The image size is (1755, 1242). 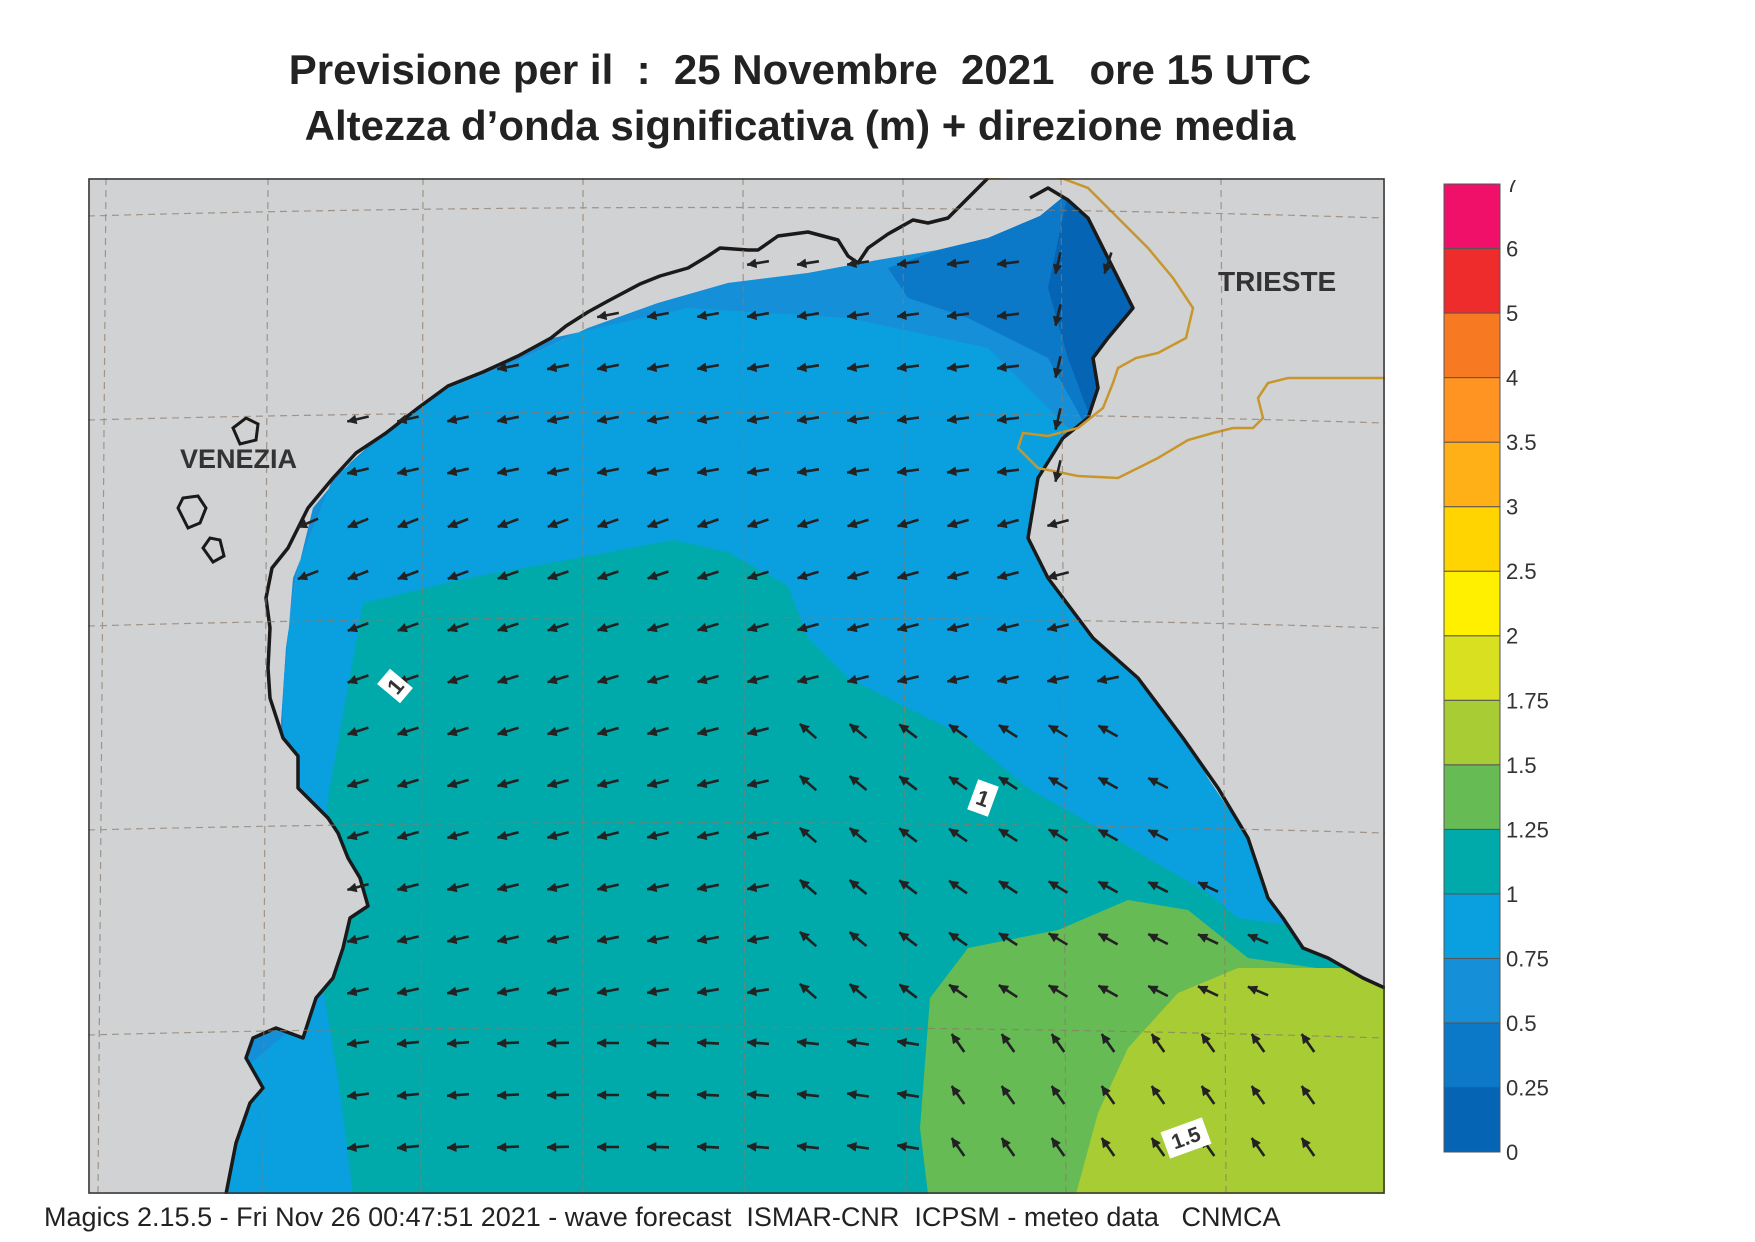 I want to click on colorbar-tick-label: 3, so click(x=1512, y=507).